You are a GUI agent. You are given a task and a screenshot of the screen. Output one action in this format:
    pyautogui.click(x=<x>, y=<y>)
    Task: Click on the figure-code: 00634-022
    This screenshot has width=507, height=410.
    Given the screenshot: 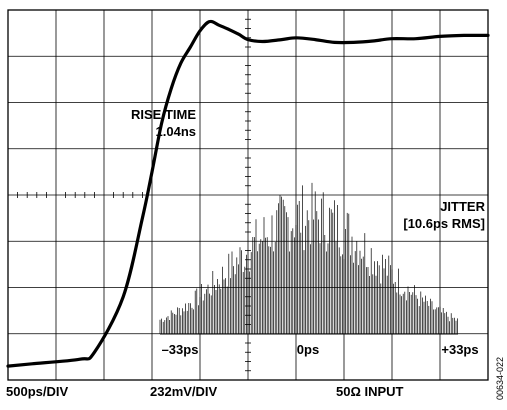 What is the action you would take?
    pyautogui.click(x=500, y=378)
    